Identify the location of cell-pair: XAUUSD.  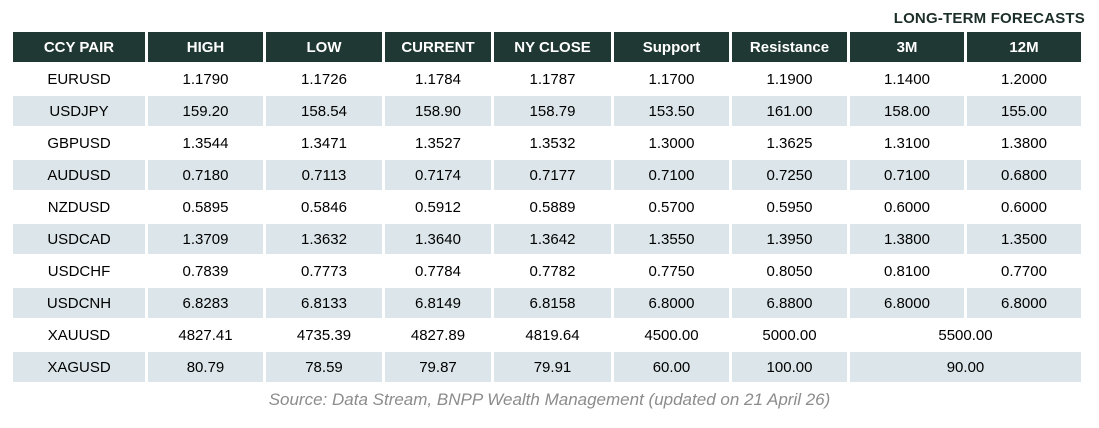
(79, 335).